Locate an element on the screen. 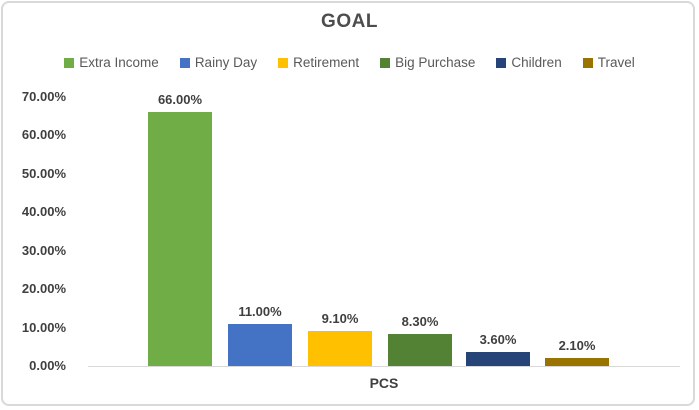 Image resolution: width=699 pixels, height=410 pixels. bar-value-label: 3.60% is located at coordinates (498, 339).